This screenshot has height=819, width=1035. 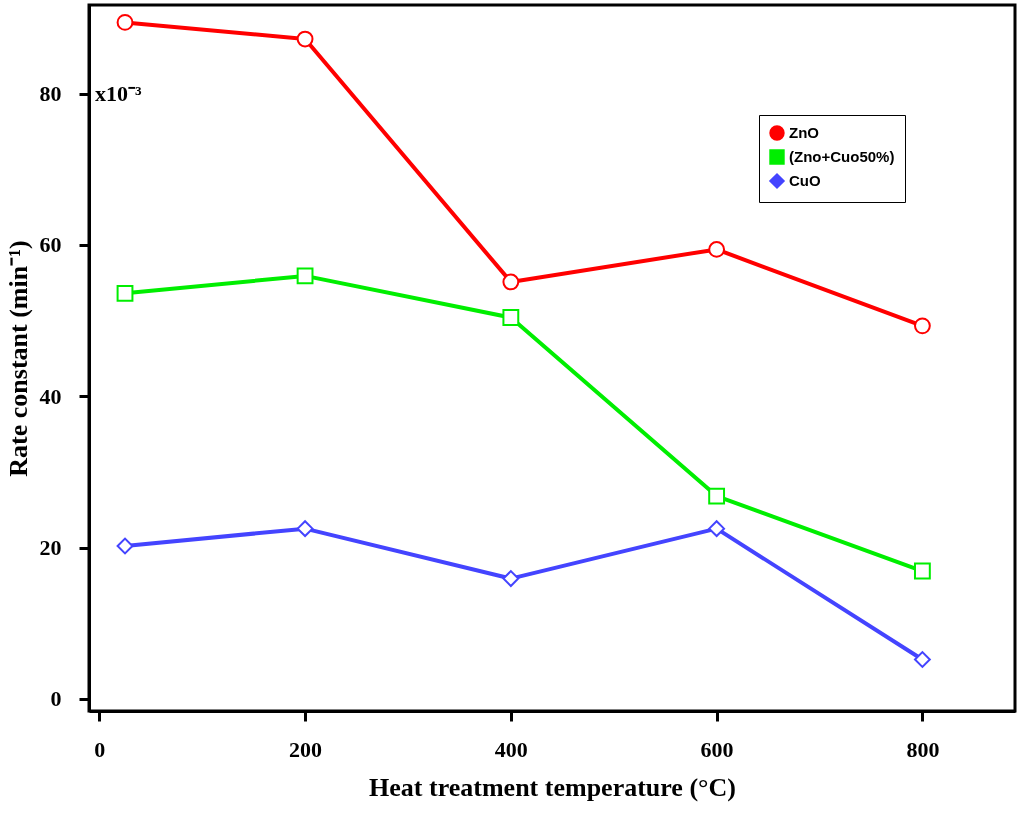 What do you see at coordinates (804, 132) in the screenshot?
I see `legend-label: ZnO` at bounding box center [804, 132].